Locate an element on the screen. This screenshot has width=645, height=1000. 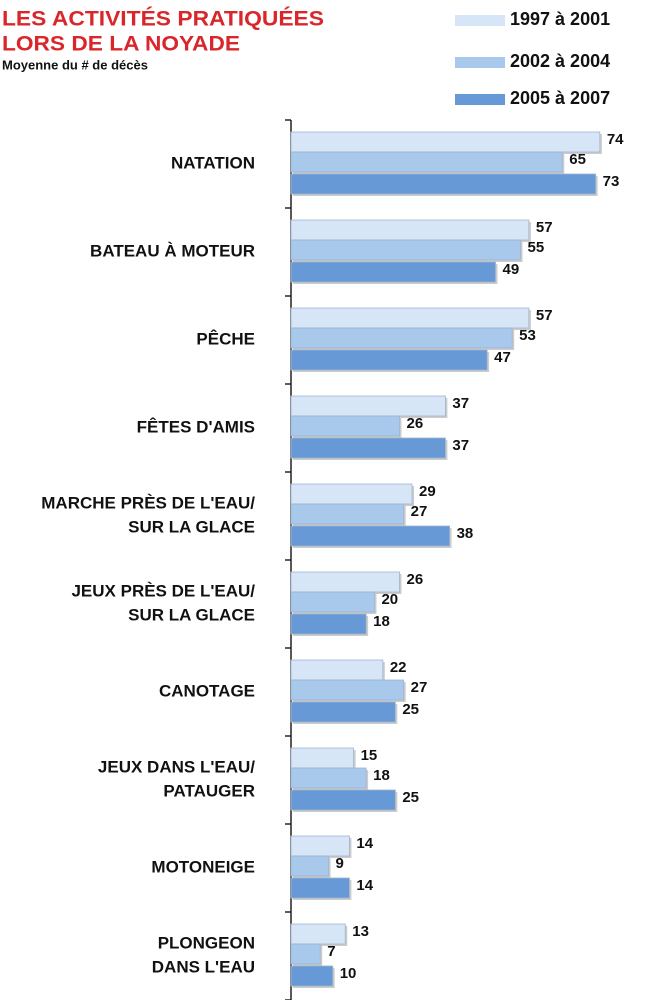
category-label: MARCHE PRÈS DE L'EAU/ is located at coordinates (148, 502).